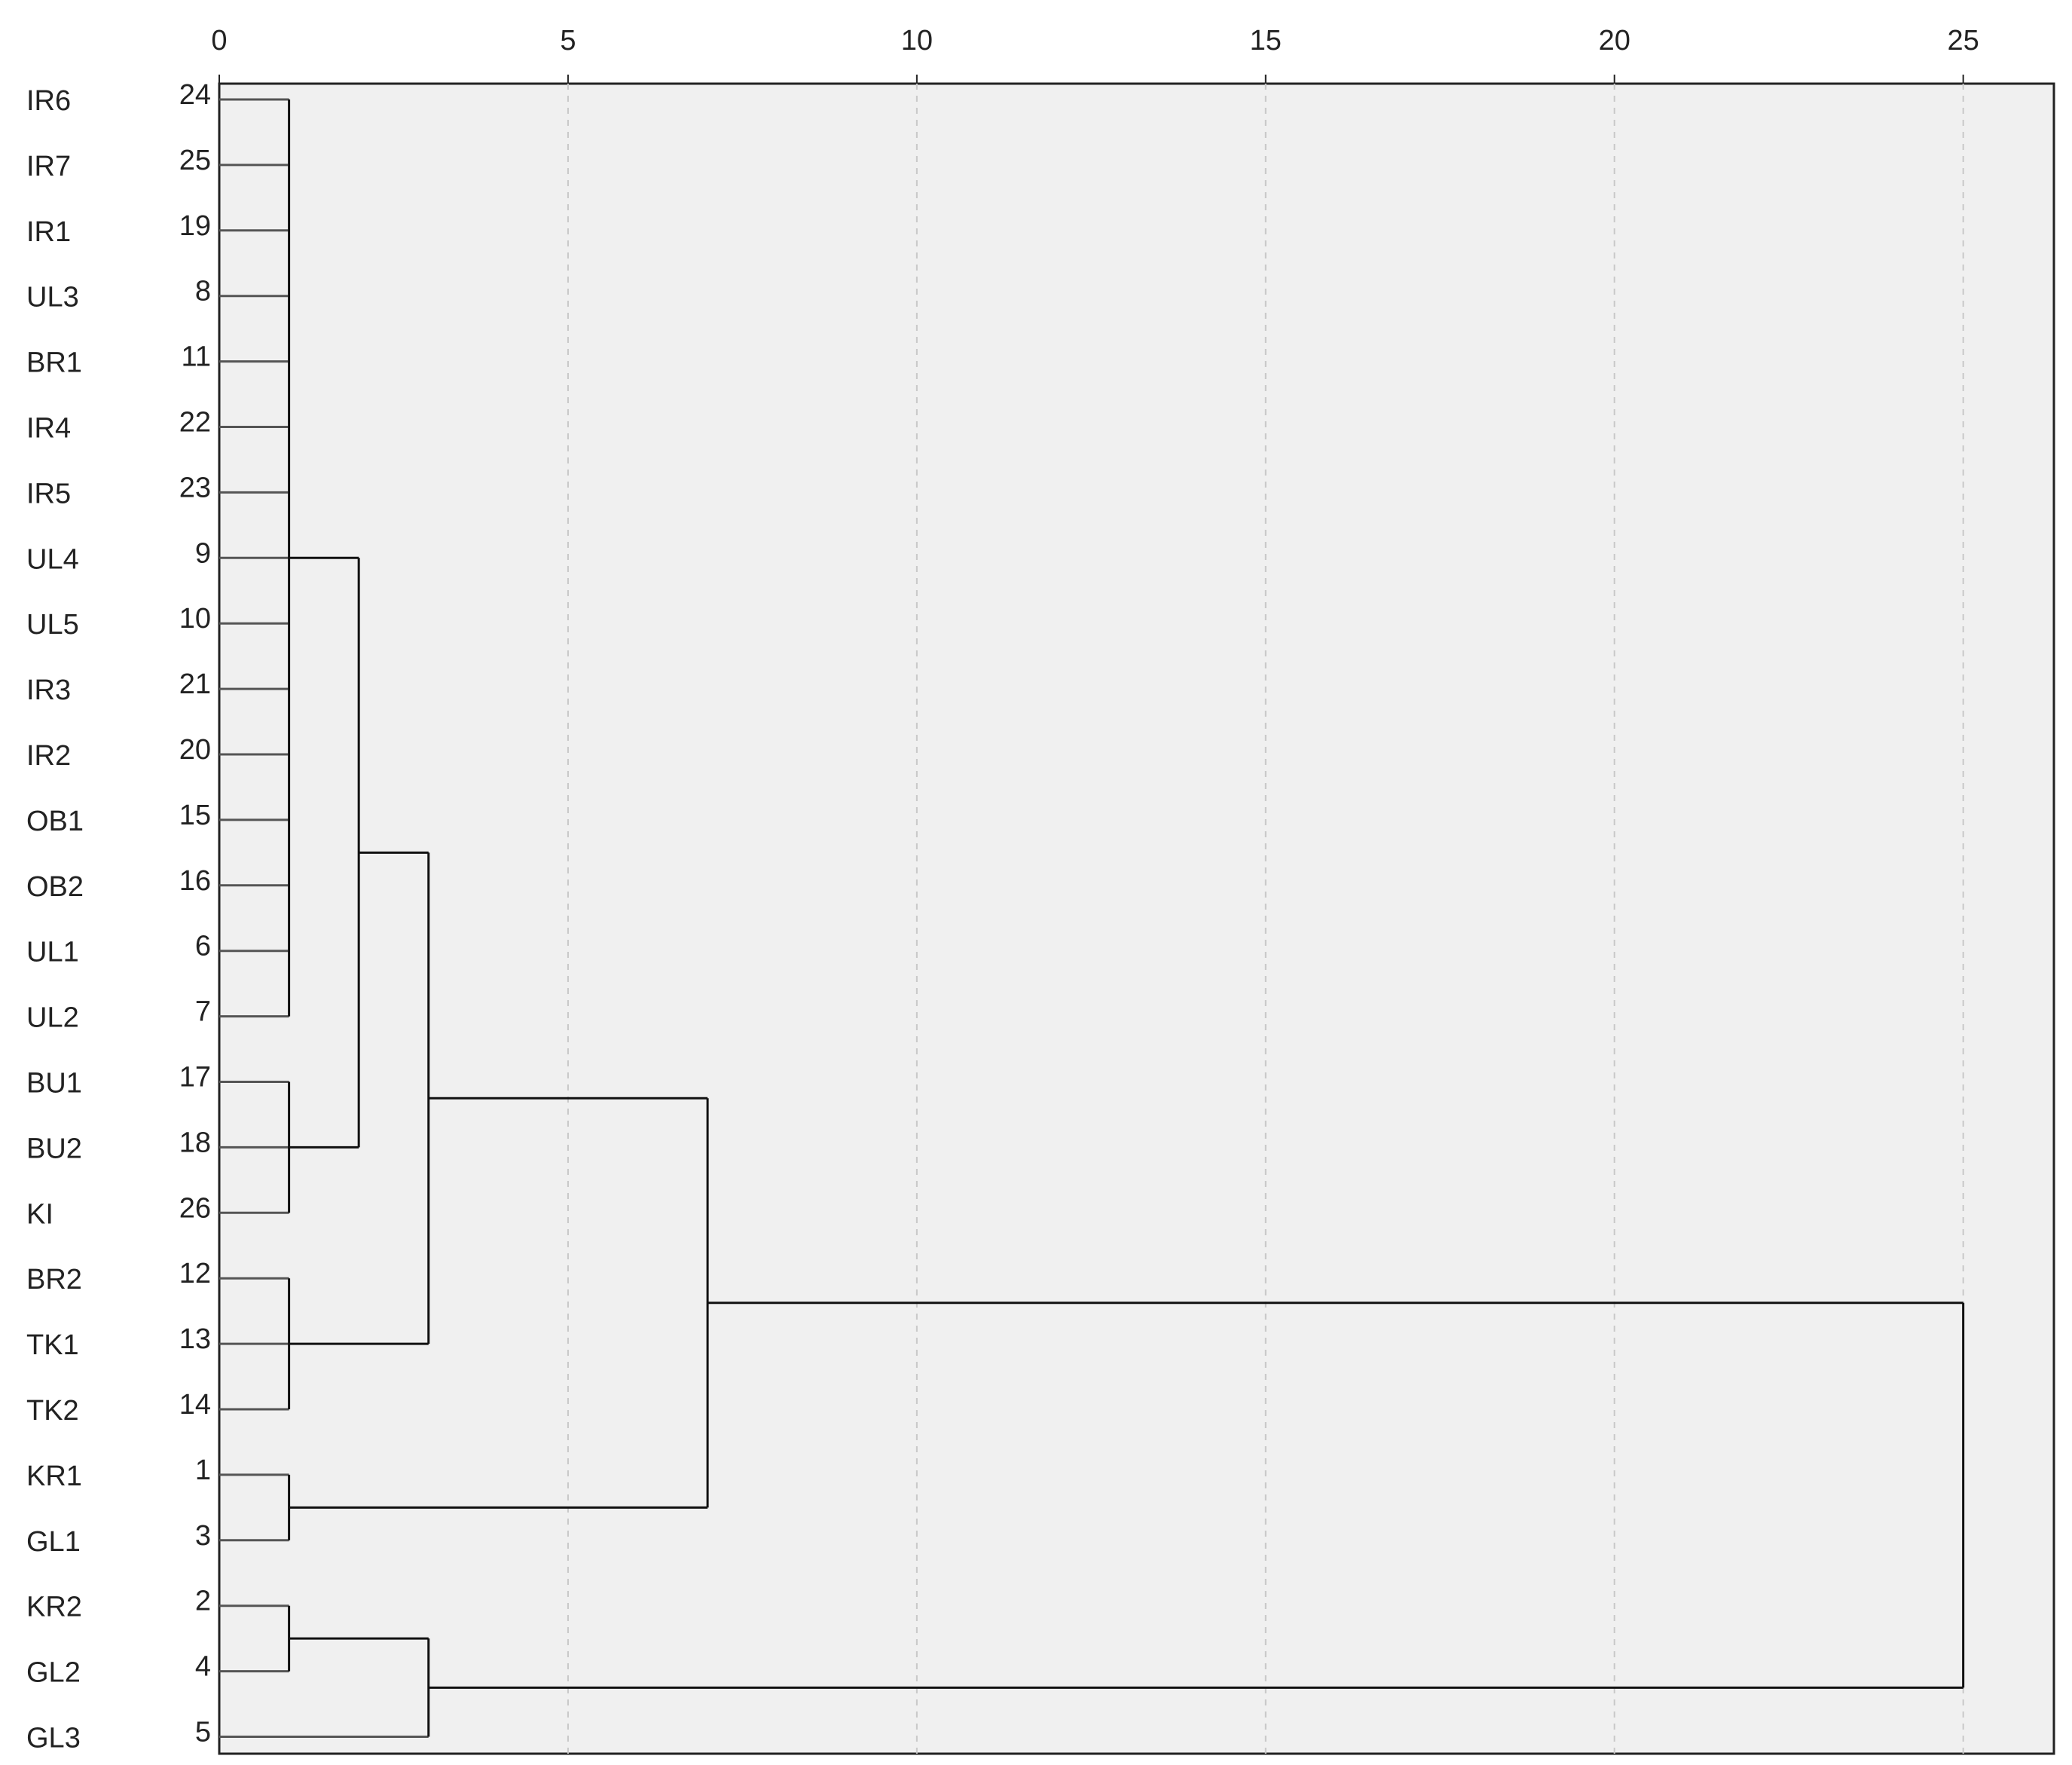 The image size is (2072, 1765). What do you see at coordinates (55, 821) in the screenshot?
I see `leaf-label: OB1` at bounding box center [55, 821].